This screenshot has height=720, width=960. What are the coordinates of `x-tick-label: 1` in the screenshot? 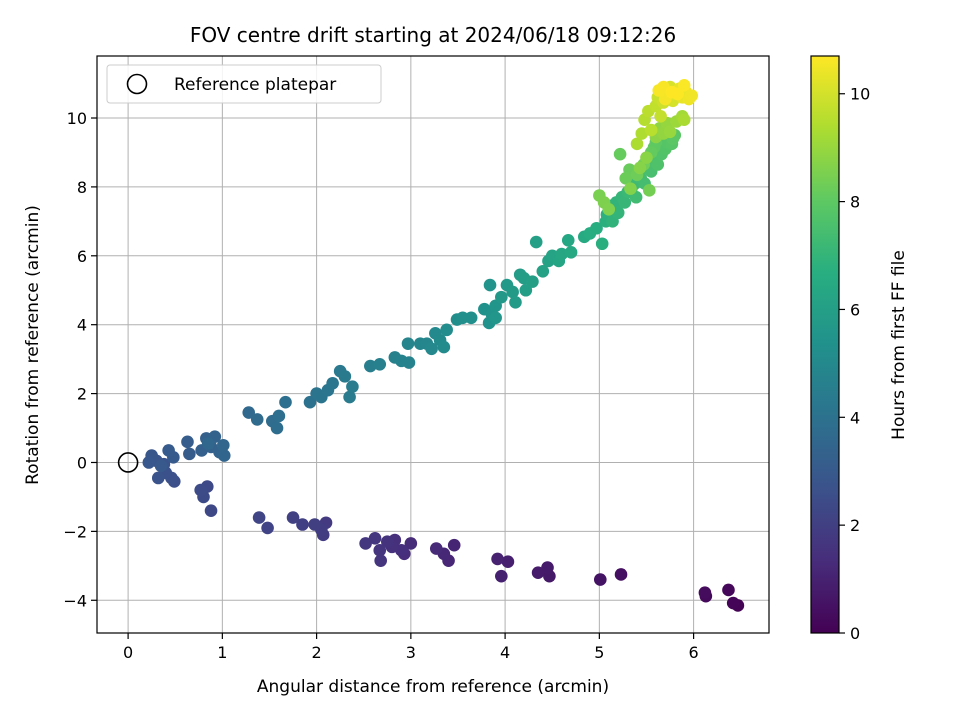 It's located at (222, 652).